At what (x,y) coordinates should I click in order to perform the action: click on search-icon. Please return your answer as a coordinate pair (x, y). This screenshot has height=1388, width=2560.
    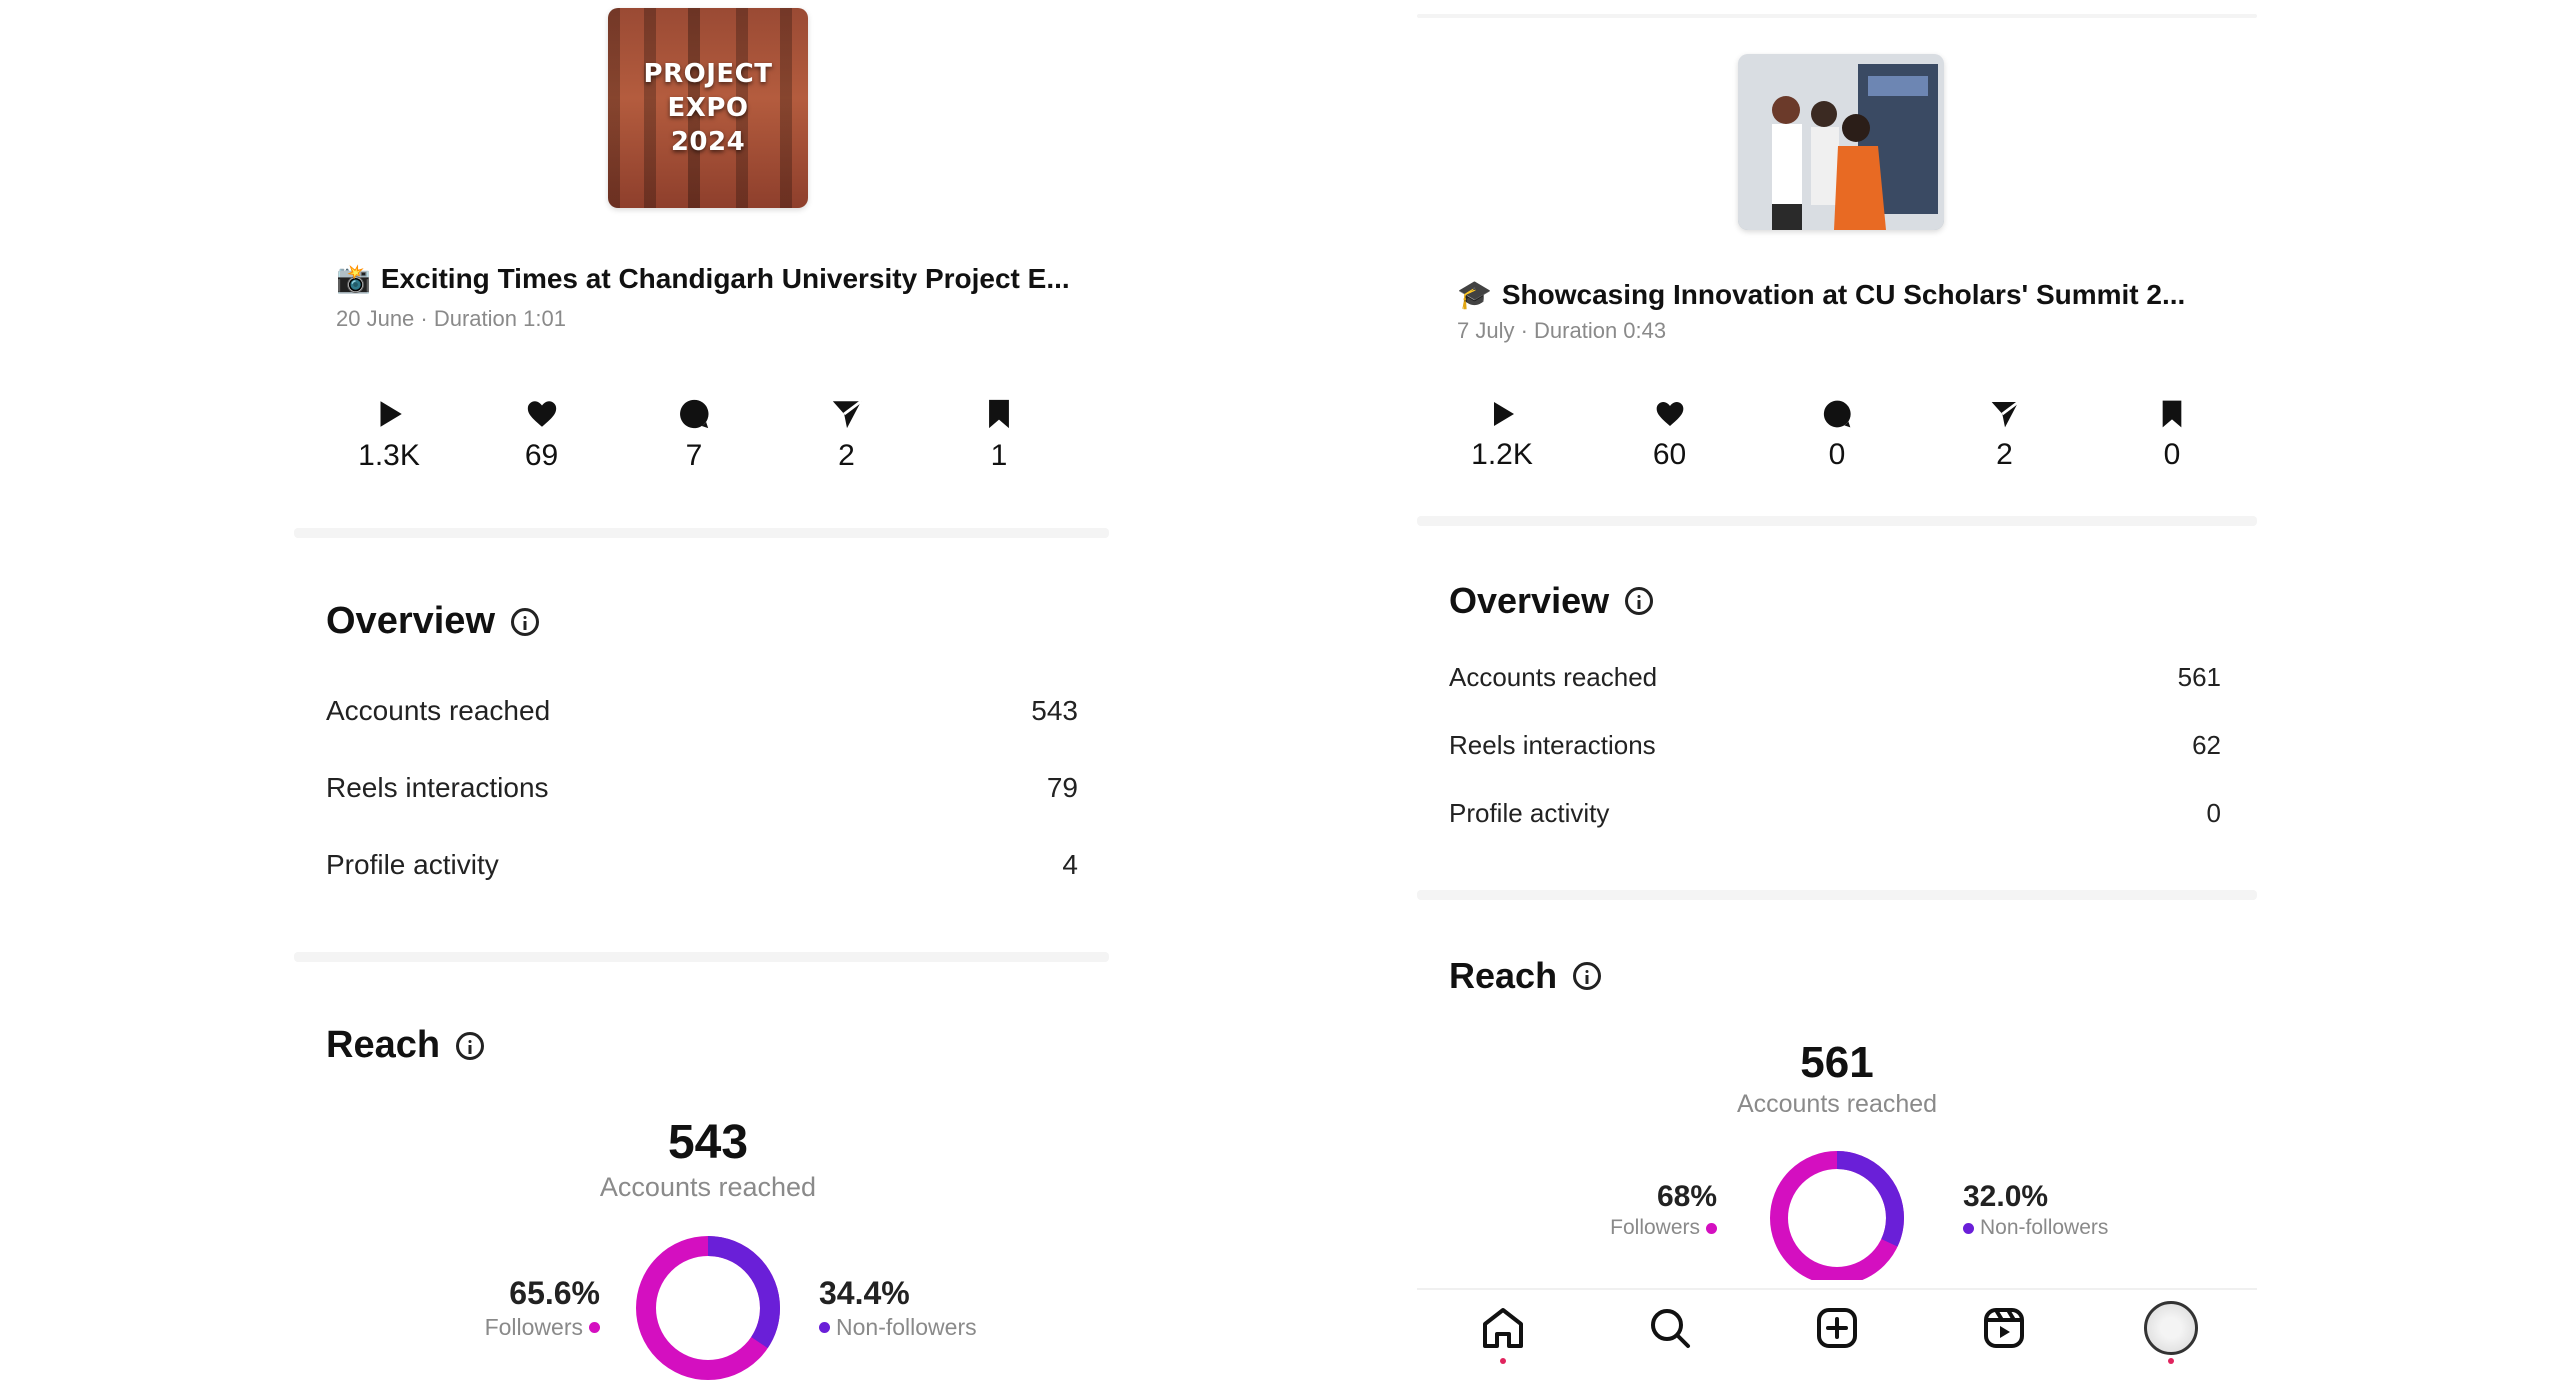
    Looking at the image, I should click on (1670, 1328).